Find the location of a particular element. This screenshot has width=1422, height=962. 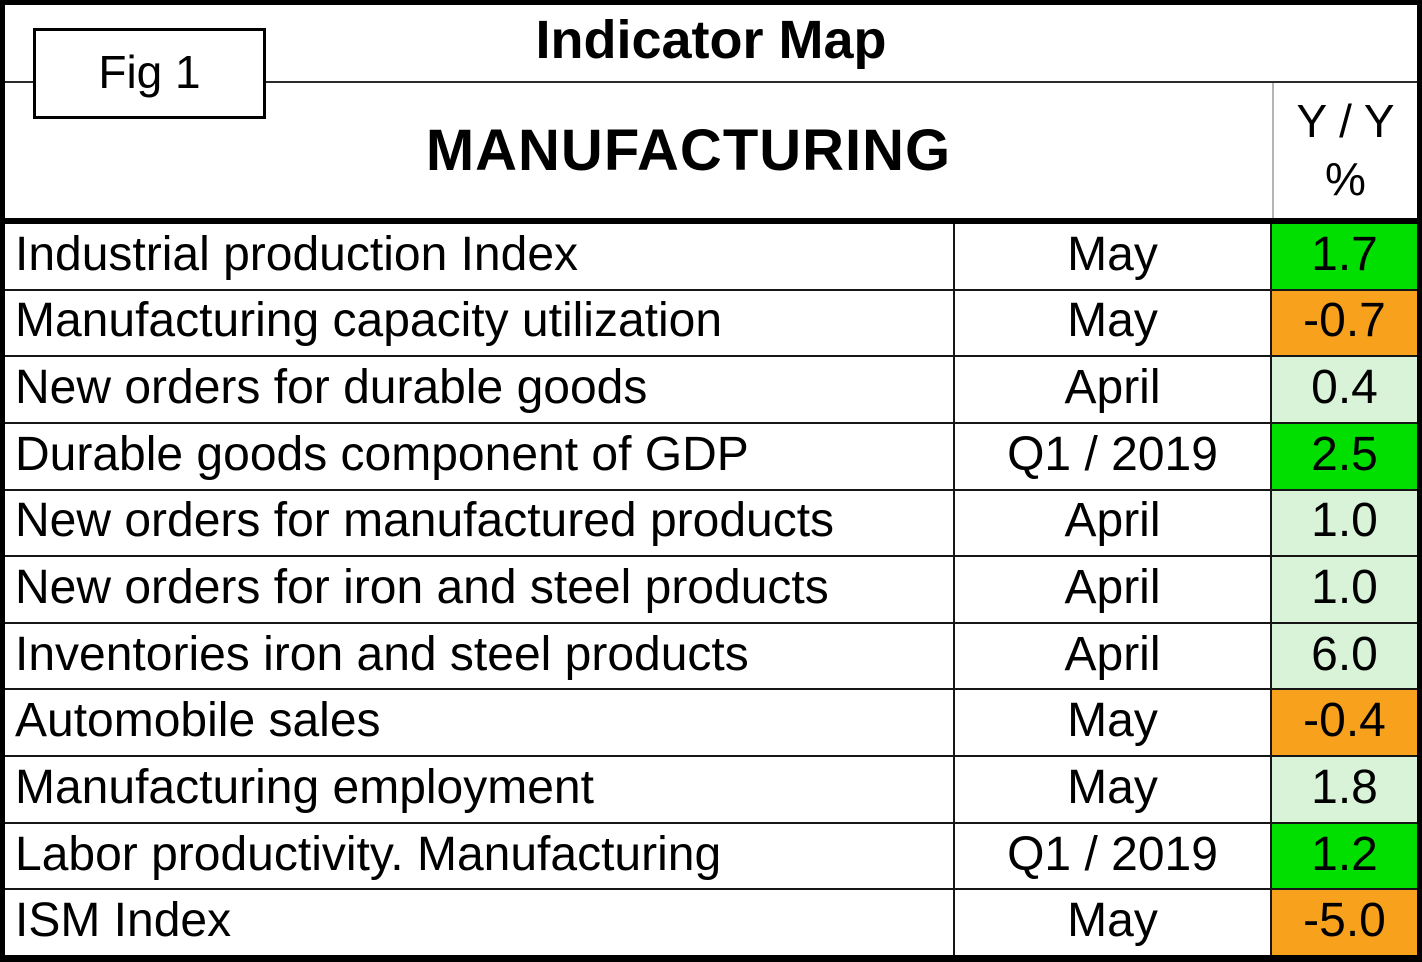

indicator-name: Labor productivity. Manufacturing is located at coordinates (480, 856).